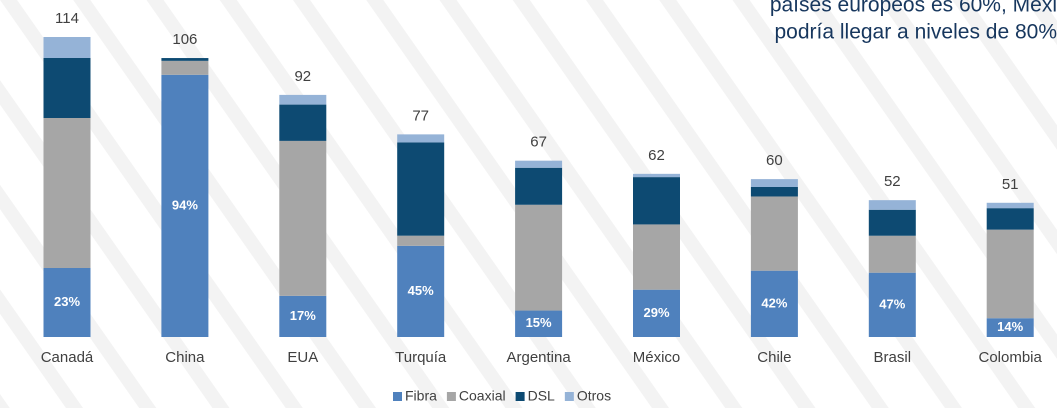 Image resolution: width=1057 pixels, height=408 pixels. I want to click on data-label: 29%, so click(656, 312).